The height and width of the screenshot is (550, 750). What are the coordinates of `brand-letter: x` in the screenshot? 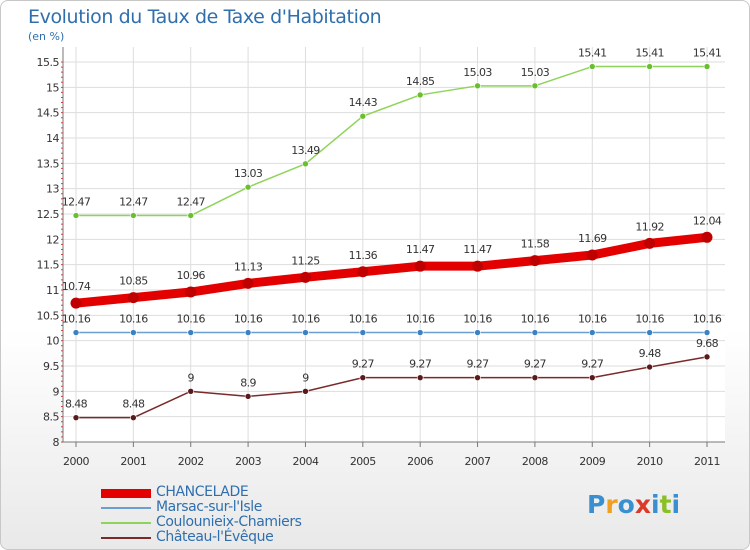 It's located at (642, 504).